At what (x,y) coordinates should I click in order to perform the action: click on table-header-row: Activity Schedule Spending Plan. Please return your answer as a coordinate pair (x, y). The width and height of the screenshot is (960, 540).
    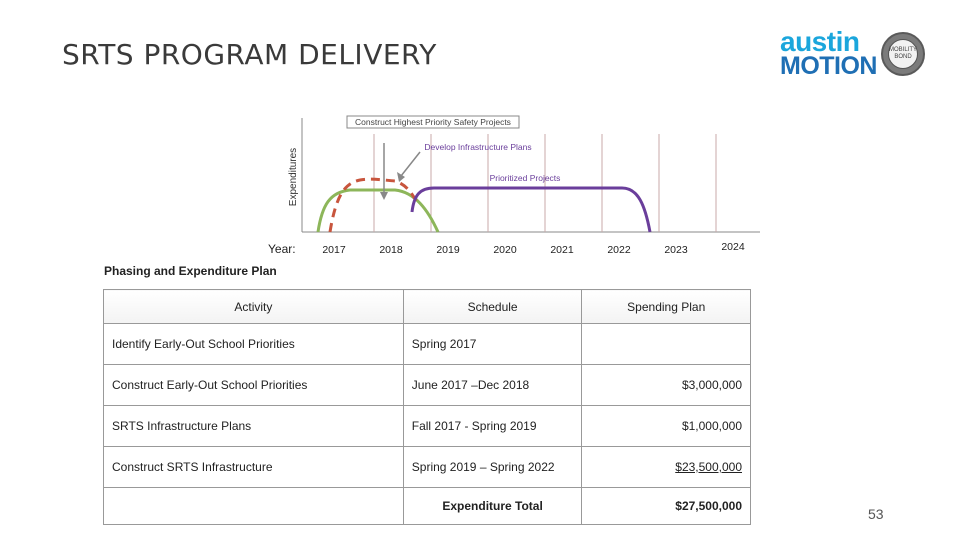
    Looking at the image, I should click on (427, 306).